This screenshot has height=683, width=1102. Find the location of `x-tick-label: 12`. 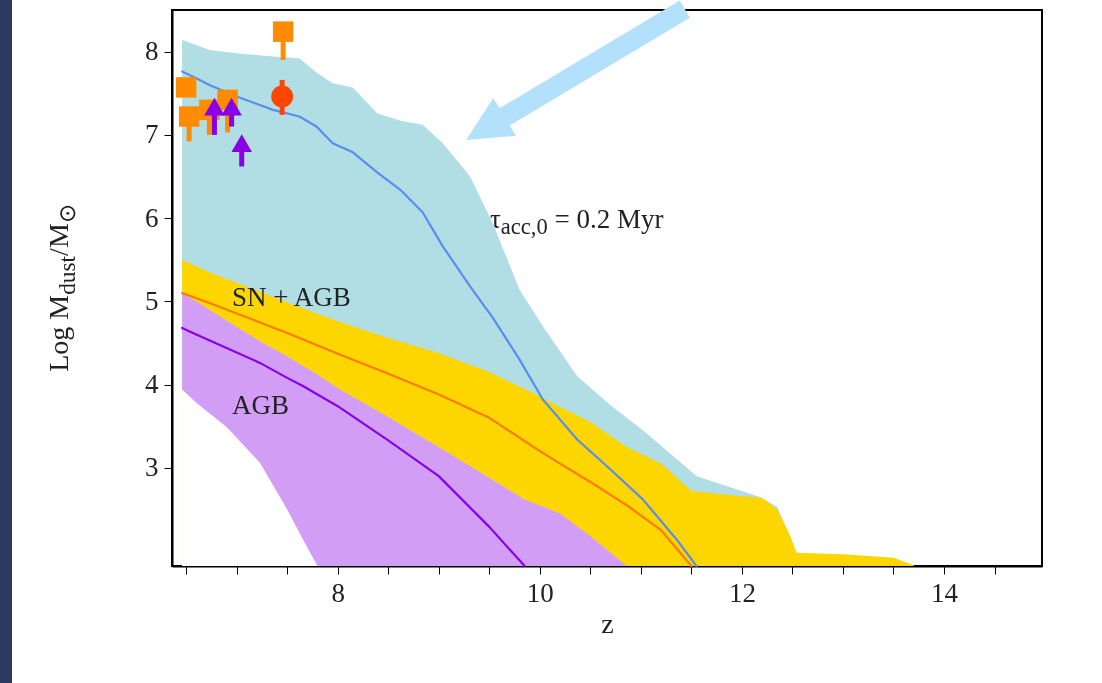

x-tick-label: 12 is located at coordinates (742, 592).